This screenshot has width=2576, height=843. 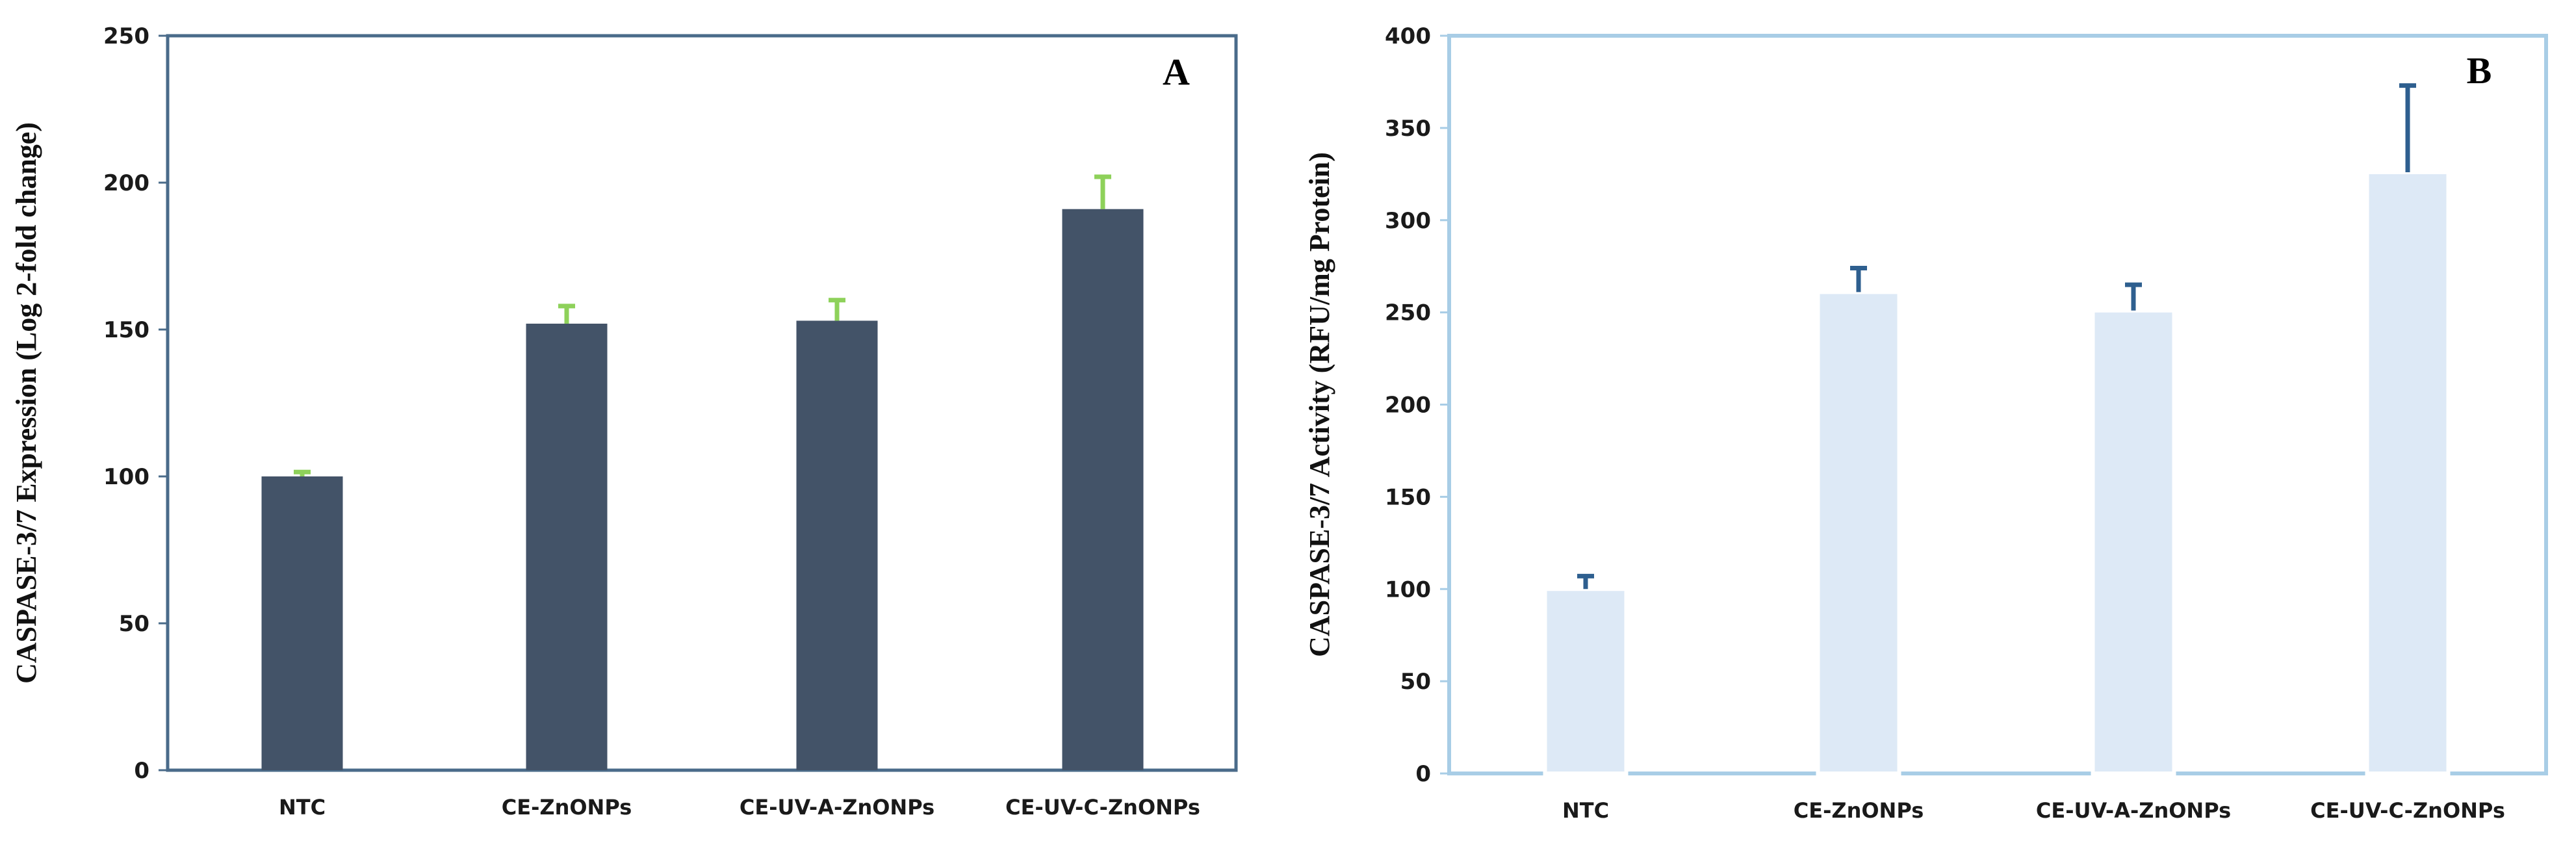 I want to click on y-tick-label: 400, so click(x=1408, y=36).